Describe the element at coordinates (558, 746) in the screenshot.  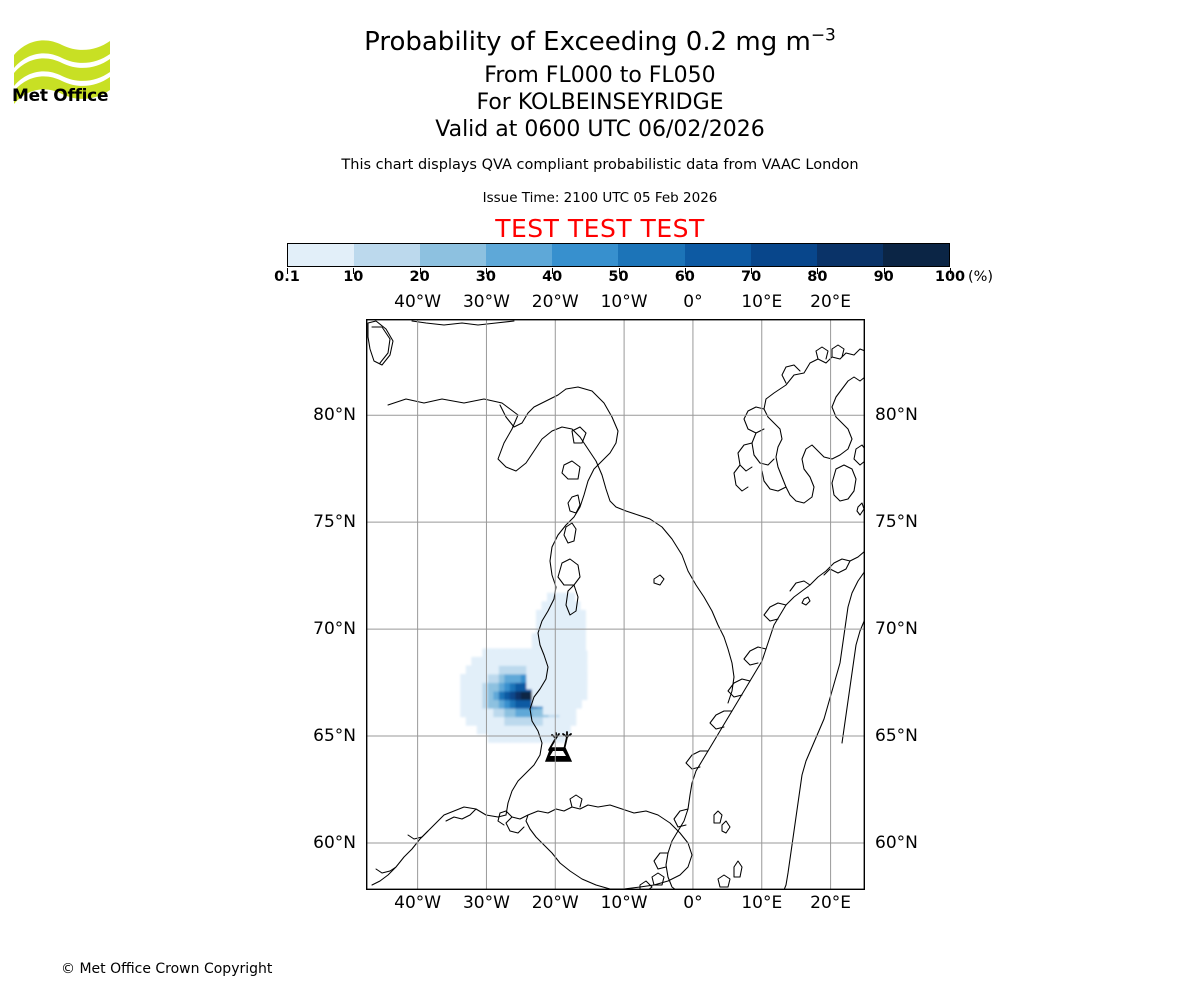
I see `volcano-marker-icon` at that location.